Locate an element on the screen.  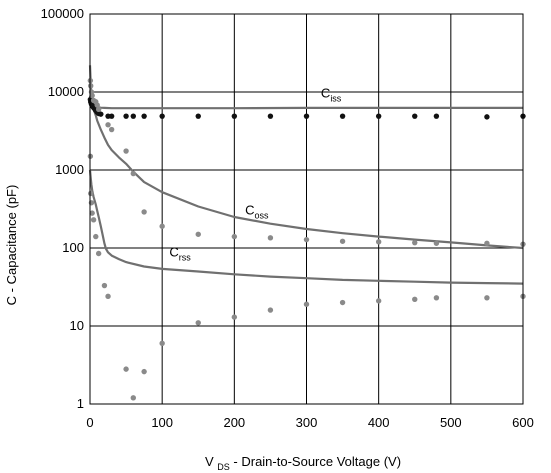
x-axis-label-prefix: V is located at coordinates (209, 461).